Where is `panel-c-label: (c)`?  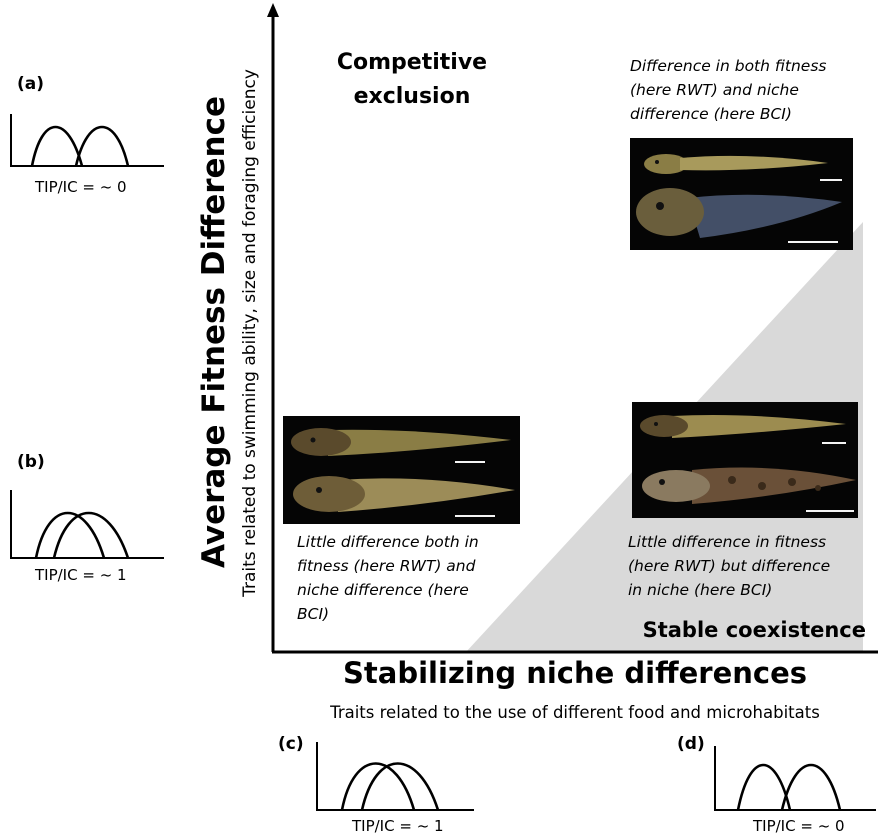 panel-c-label: (c) is located at coordinates (291, 744).